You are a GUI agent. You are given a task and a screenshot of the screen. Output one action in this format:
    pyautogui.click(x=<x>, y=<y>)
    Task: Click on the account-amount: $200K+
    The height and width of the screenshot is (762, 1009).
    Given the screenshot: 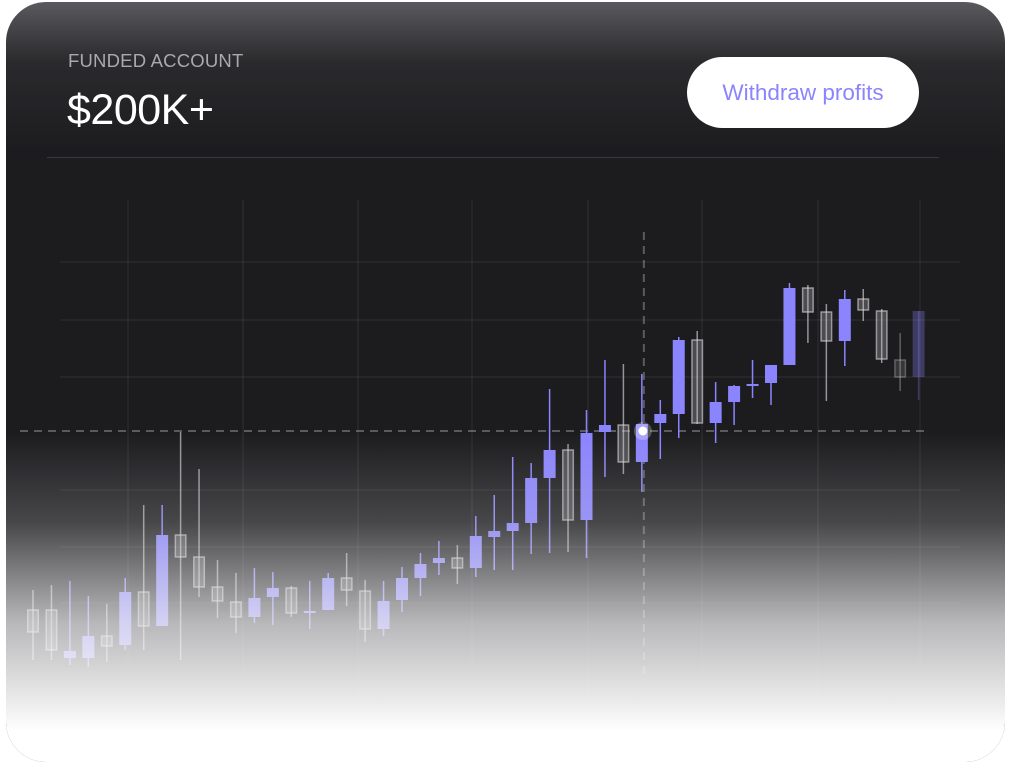 What is the action you would take?
    pyautogui.click(x=140, y=110)
    